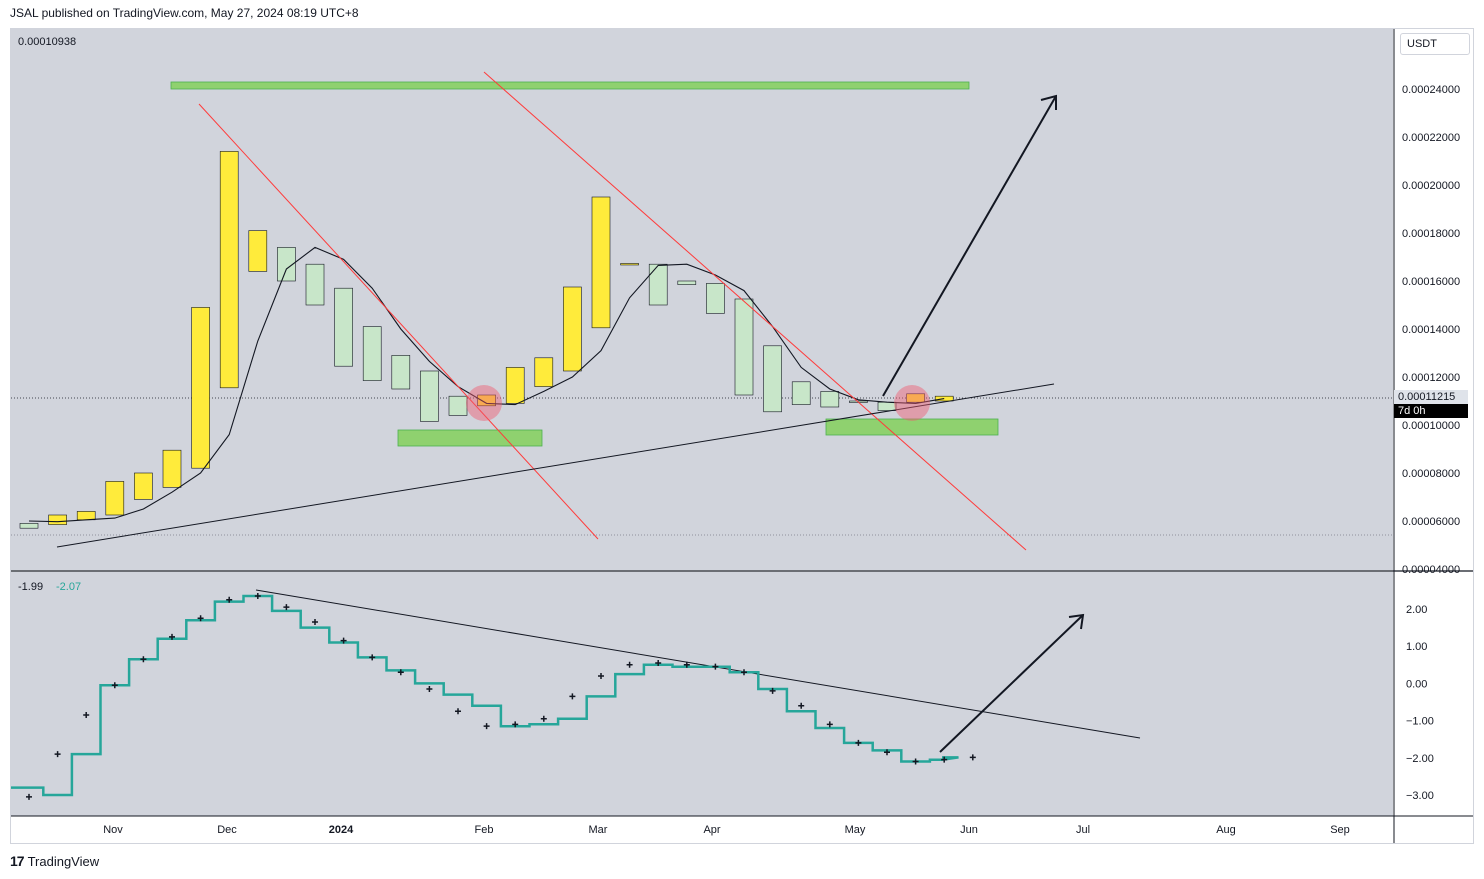 This screenshot has height=879, width=1484. Describe the element at coordinates (1431, 90) in the screenshot. I see `price-tick-label: 0.00024000` at that location.